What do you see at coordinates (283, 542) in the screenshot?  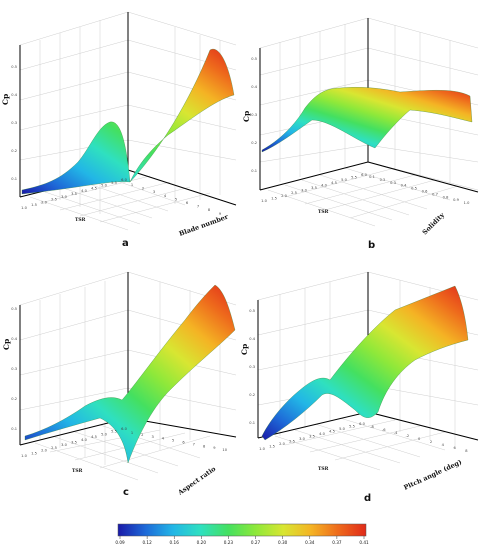 I see `colorbar-tick-label: 0.30` at bounding box center [283, 542].